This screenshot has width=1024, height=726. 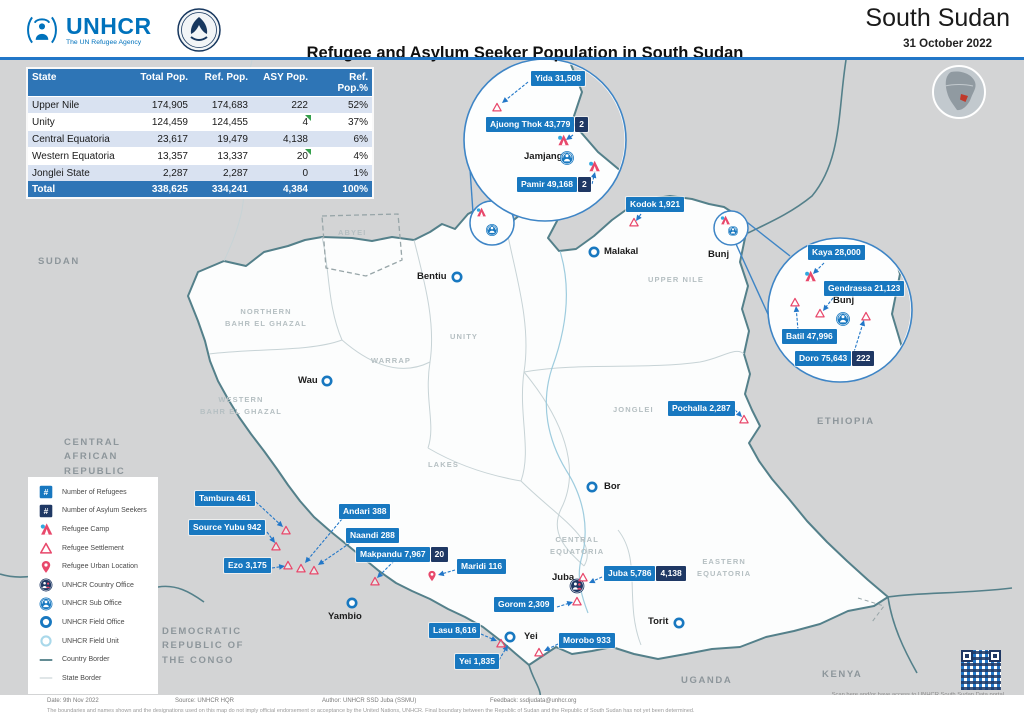 What do you see at coordinates (959, 92) in the screenshot?
I see `globe-locator-icon` at bounding box center [959, 92].